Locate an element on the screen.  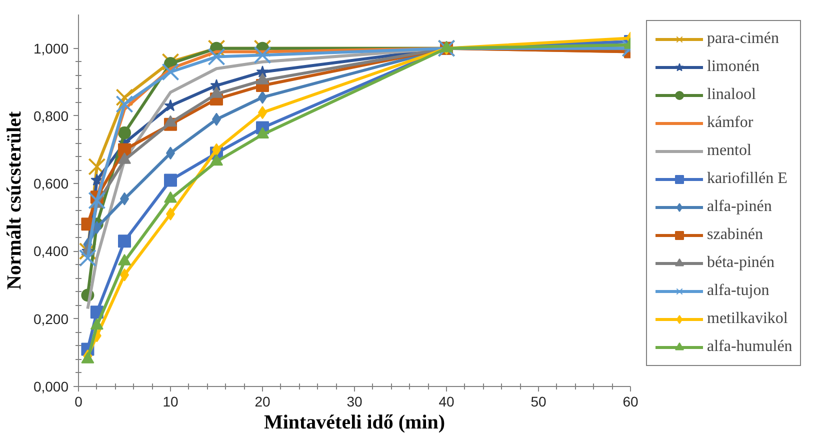
legend-label: kámfor is located at coordinates (730, 123).